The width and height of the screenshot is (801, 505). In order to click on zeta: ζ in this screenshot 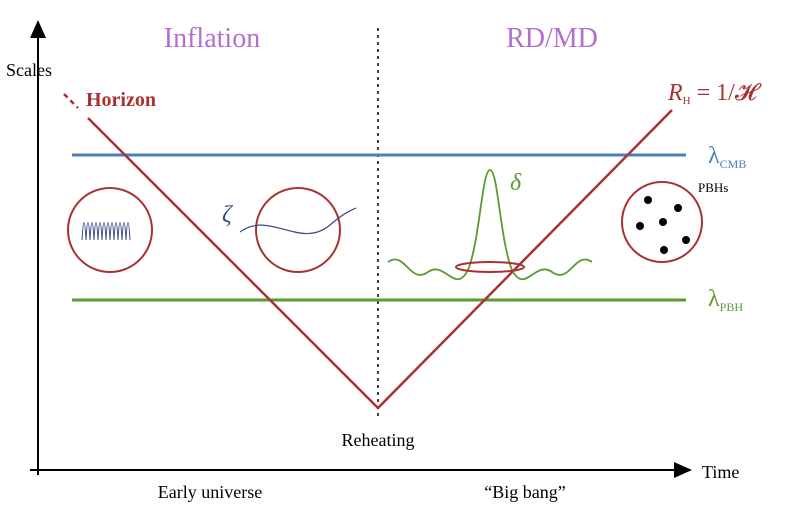, I will do `click(228, 215)`.